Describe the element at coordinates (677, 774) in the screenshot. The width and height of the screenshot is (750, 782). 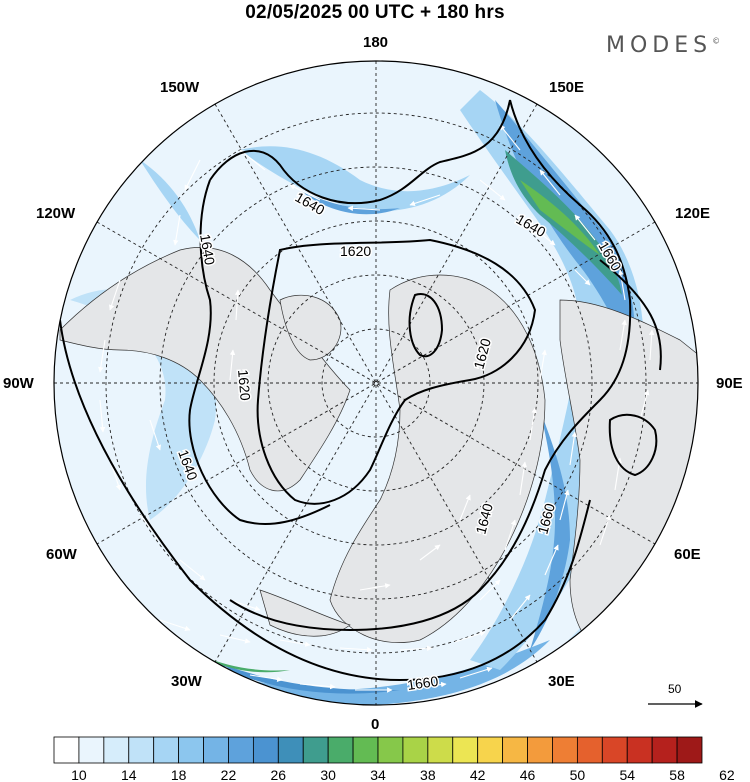
I see `colorbar-label: 58` at that location.